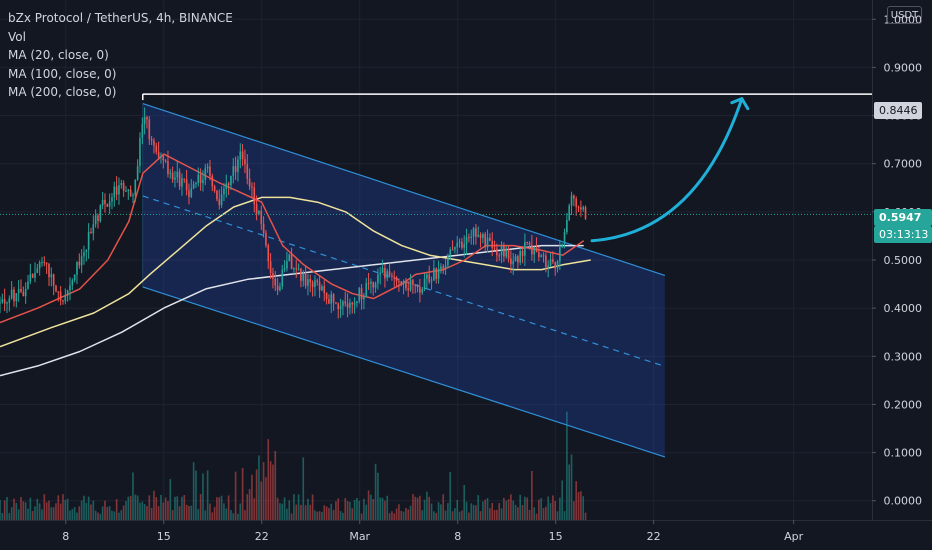  What do you see at coordinates (903, 501) in the screenshot?
I see `y-tick-label: 0.0000` at bounding box center [903, 501].